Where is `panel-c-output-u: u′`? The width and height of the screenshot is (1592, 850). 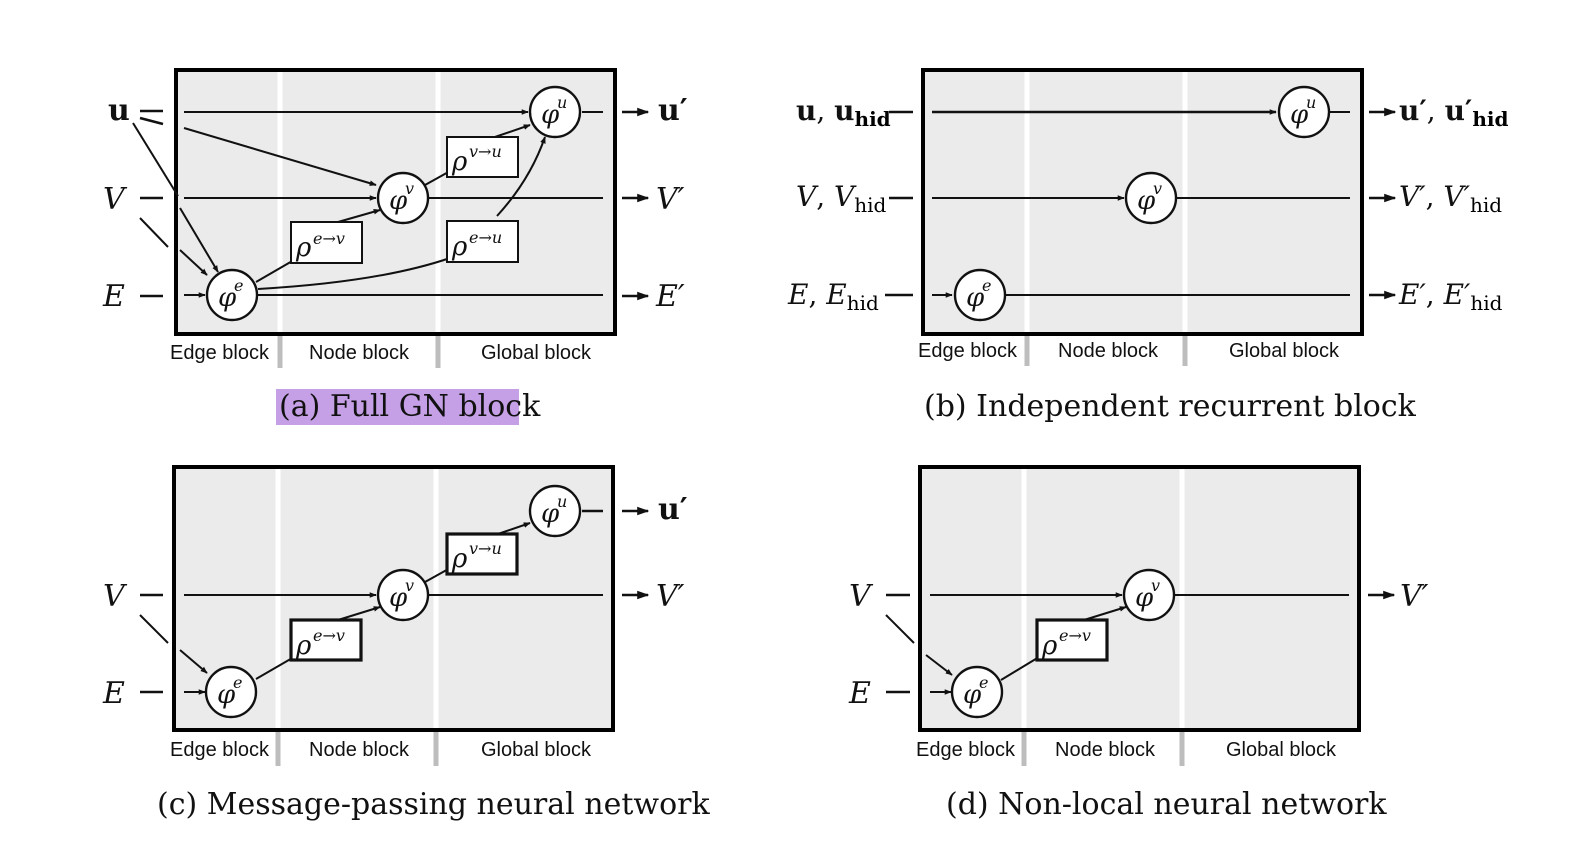
panel-c-output-u: u′ is located at coordinates (673, 509).